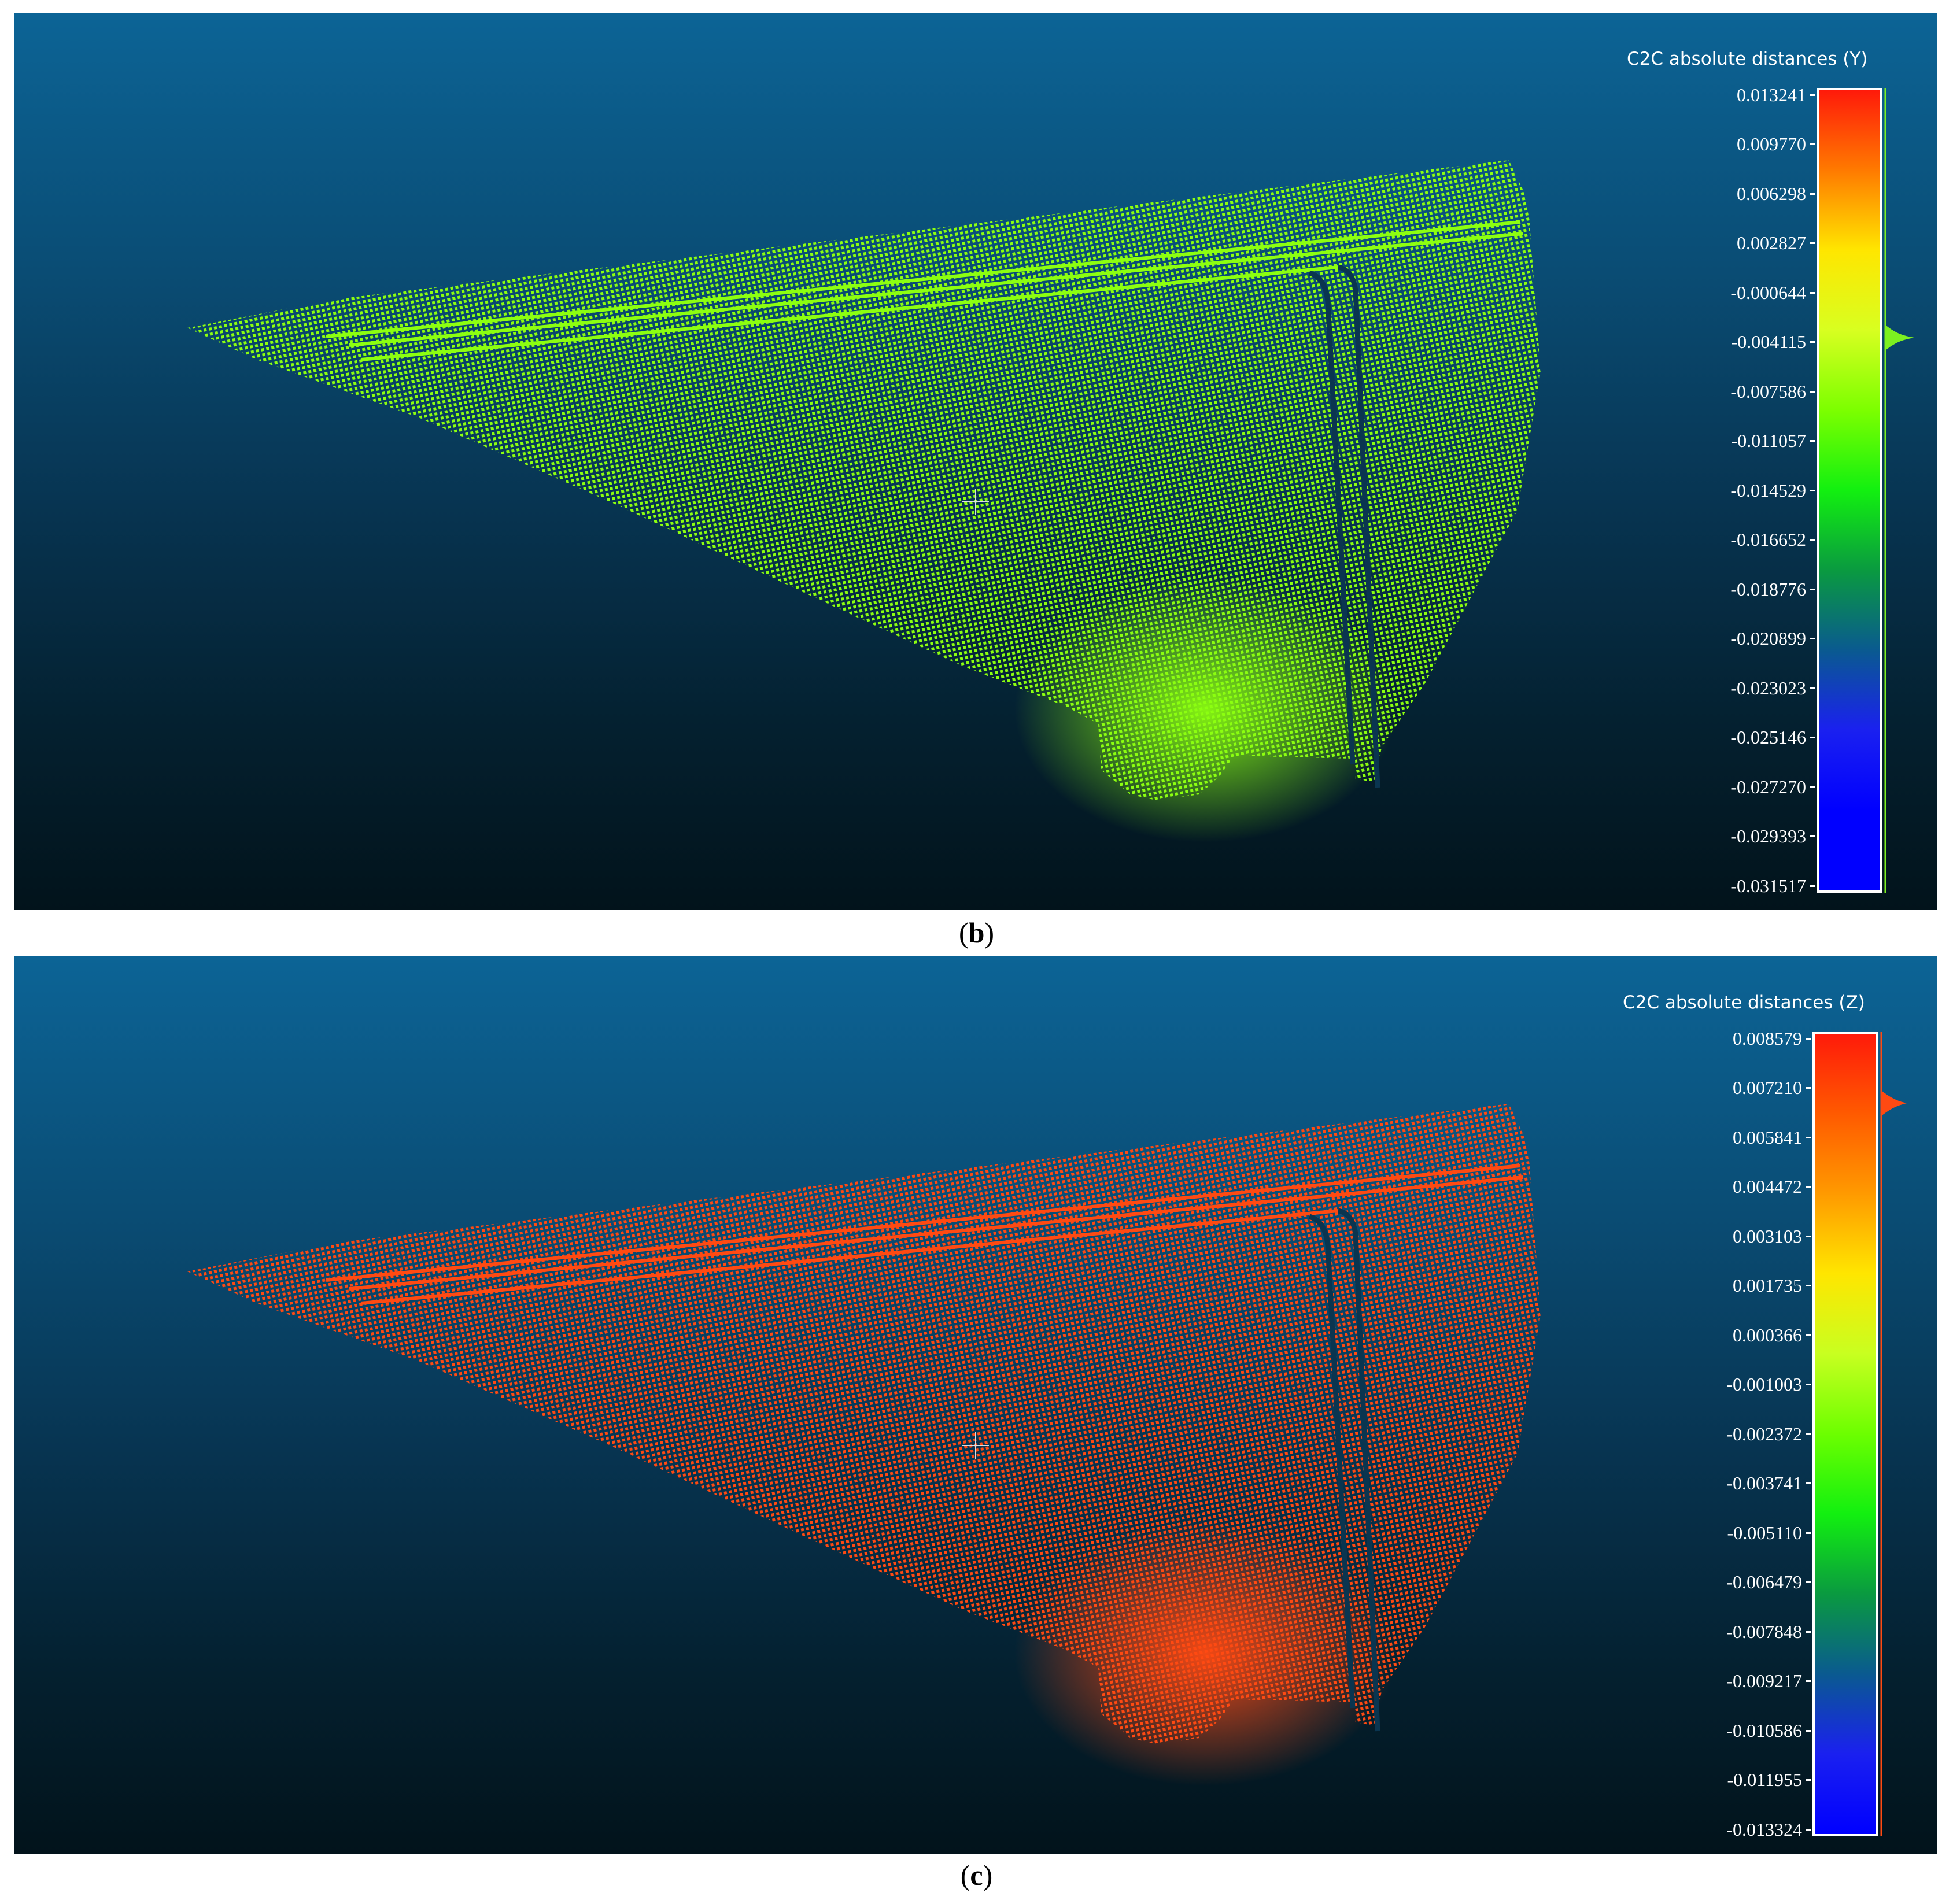 This screenshot has width=1953, height=1904. I want to click on scale-tick: -0.020899, so click(1772, 638).